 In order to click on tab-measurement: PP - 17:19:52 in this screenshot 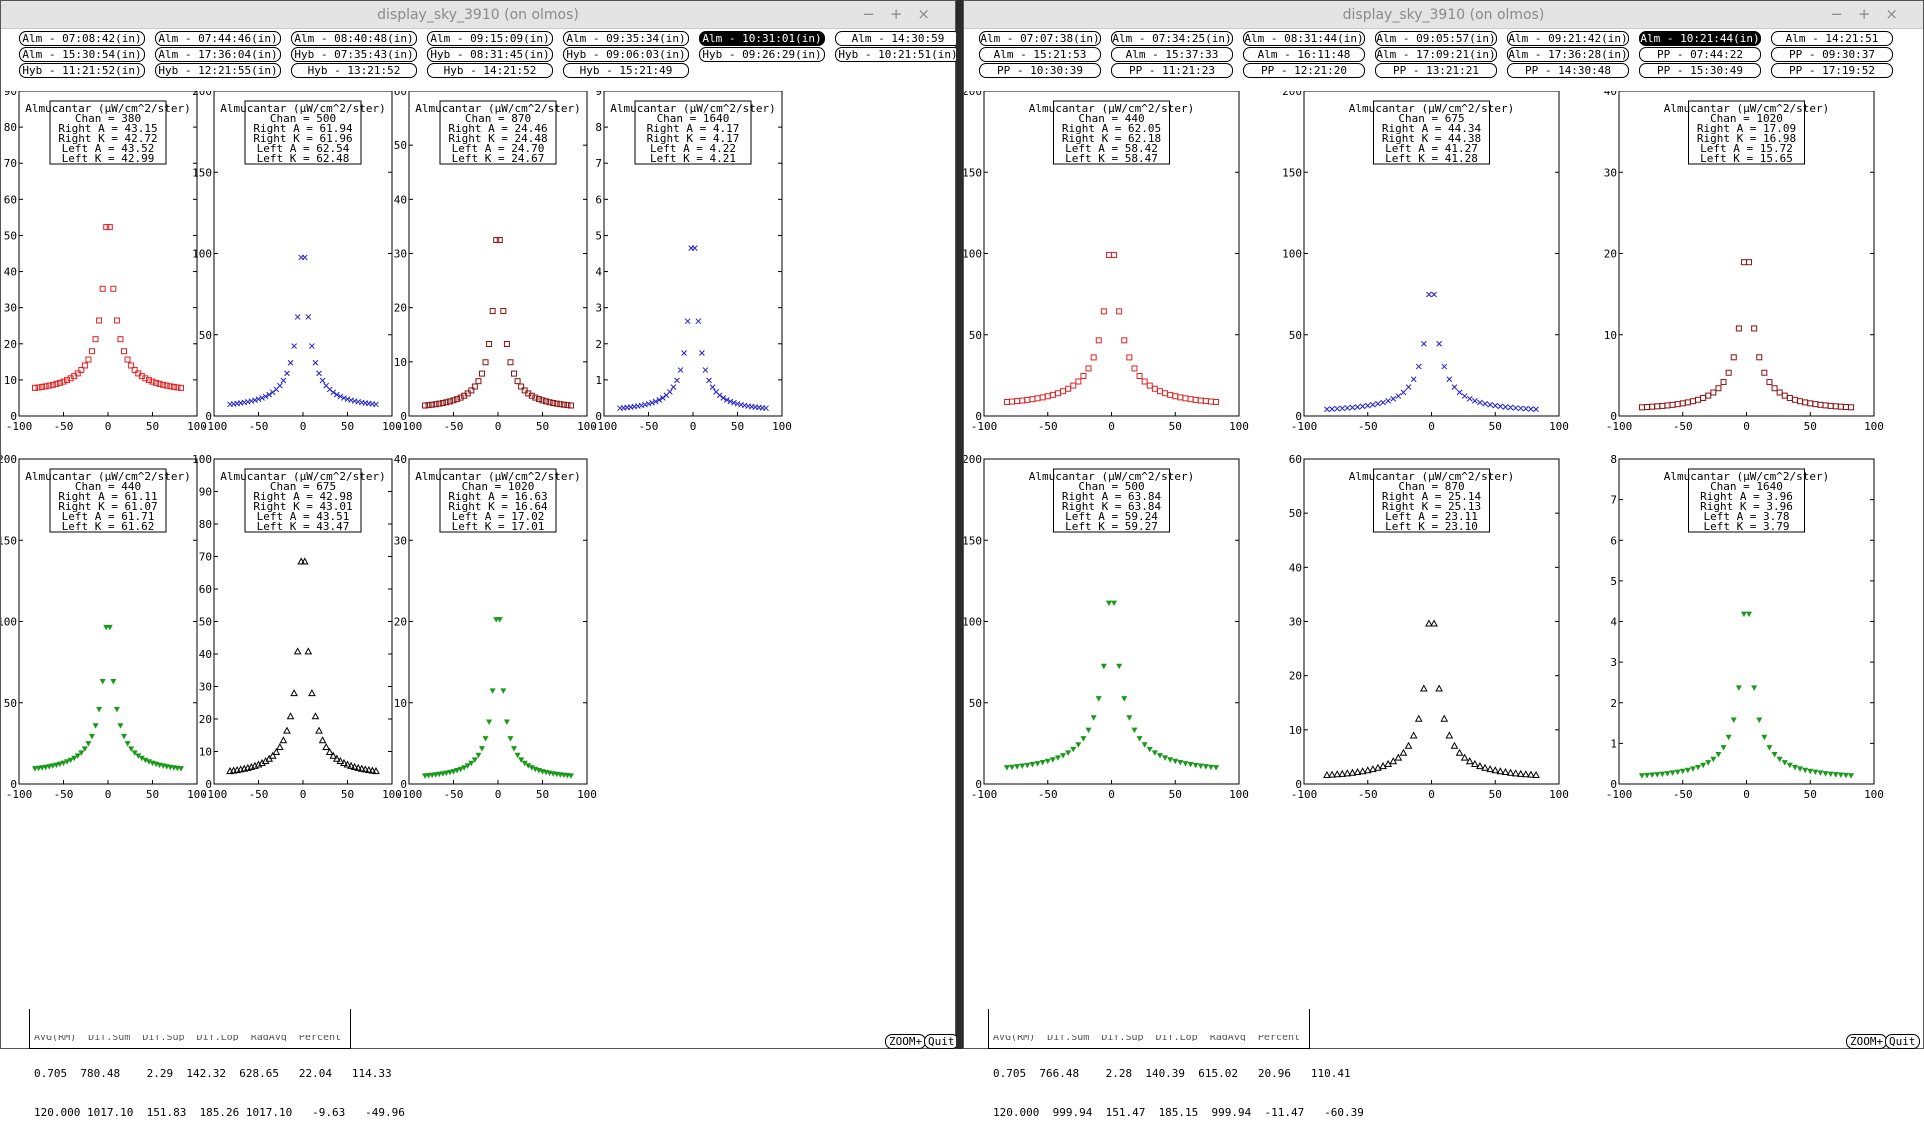, I will do `click(1832, 70)`.